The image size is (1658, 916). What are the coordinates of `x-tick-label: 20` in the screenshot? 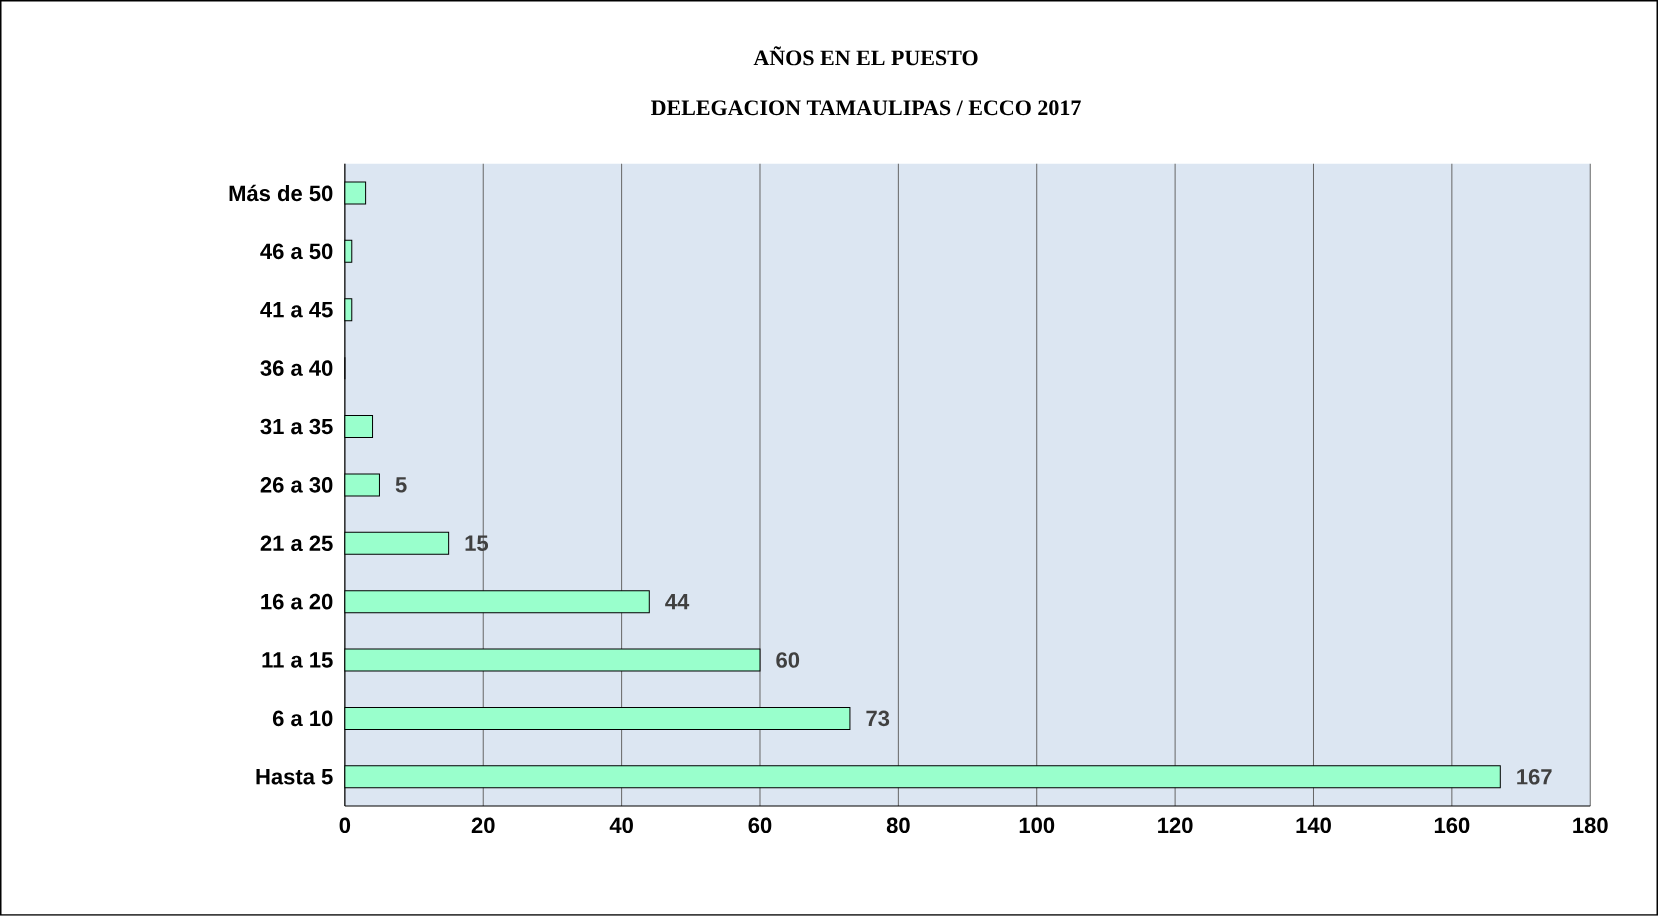 It's located at (483, 825).